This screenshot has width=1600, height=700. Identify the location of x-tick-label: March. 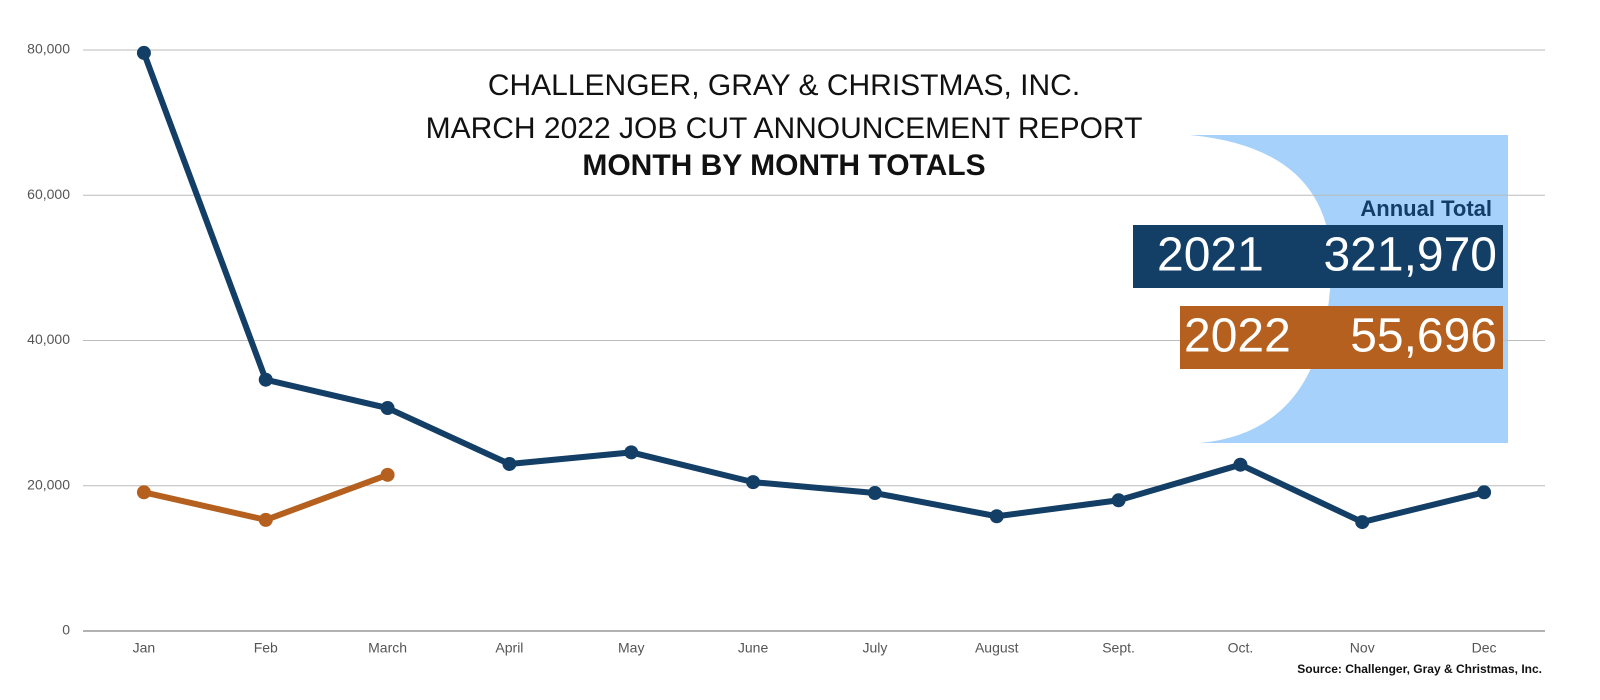
(387, 648).